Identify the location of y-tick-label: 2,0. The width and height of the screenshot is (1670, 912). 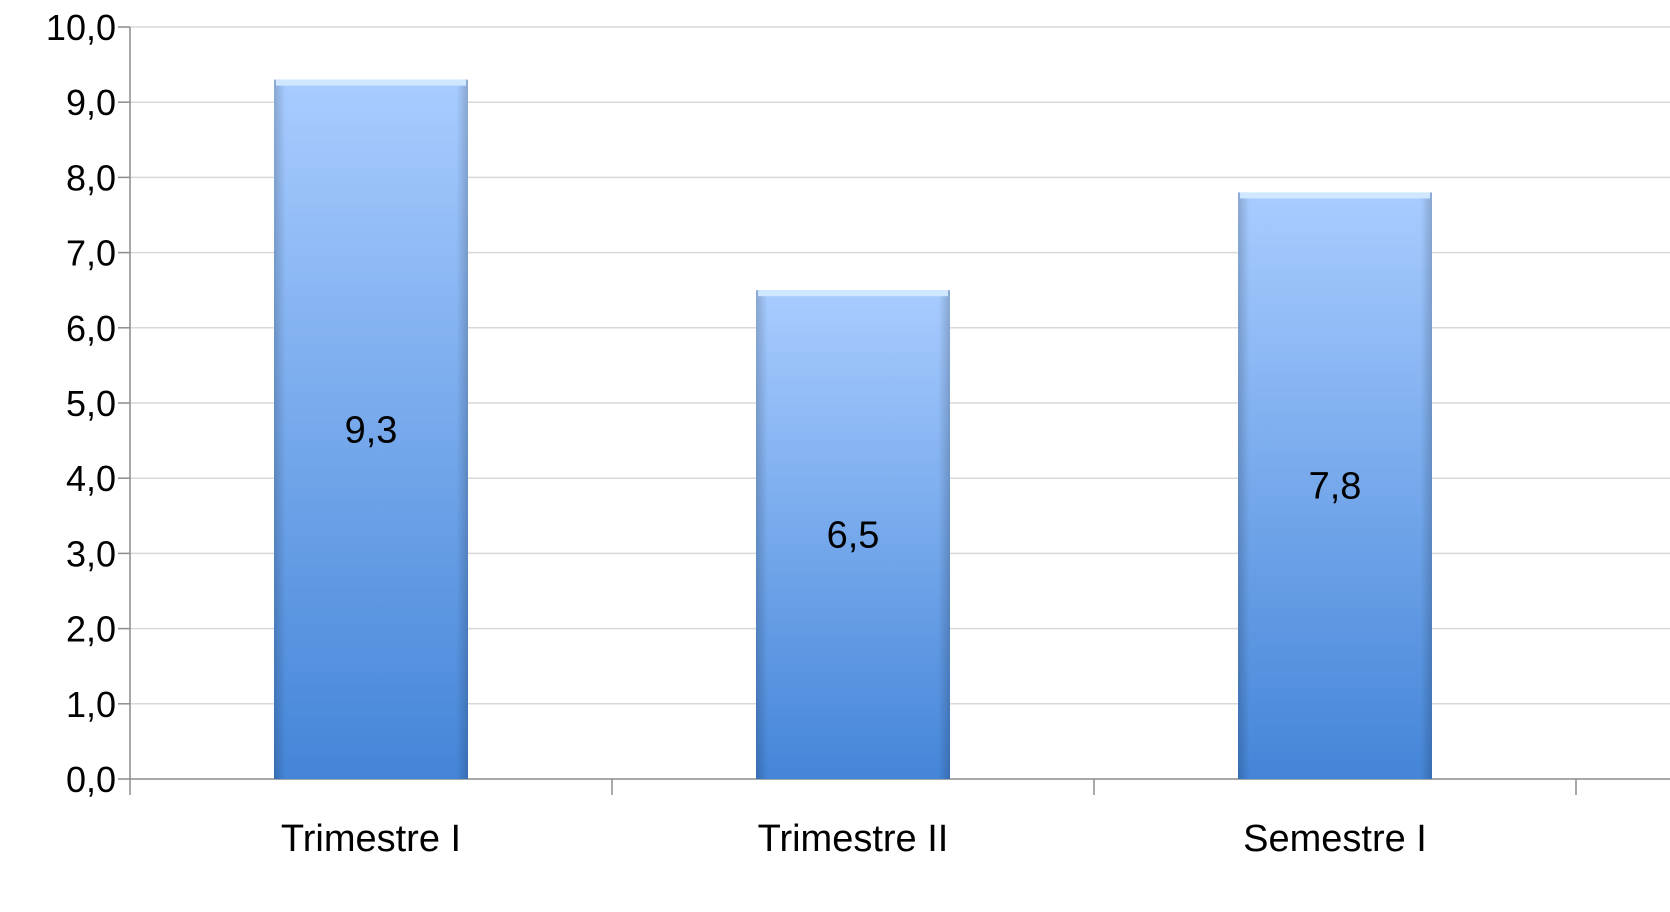
(91, 629).